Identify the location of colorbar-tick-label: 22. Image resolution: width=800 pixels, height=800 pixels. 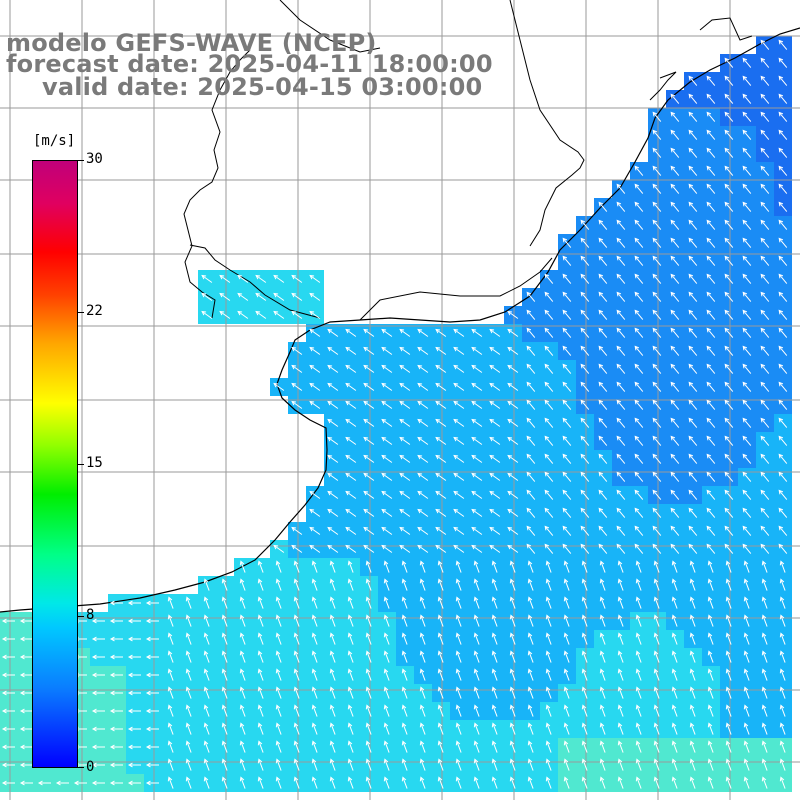
(94, 311).